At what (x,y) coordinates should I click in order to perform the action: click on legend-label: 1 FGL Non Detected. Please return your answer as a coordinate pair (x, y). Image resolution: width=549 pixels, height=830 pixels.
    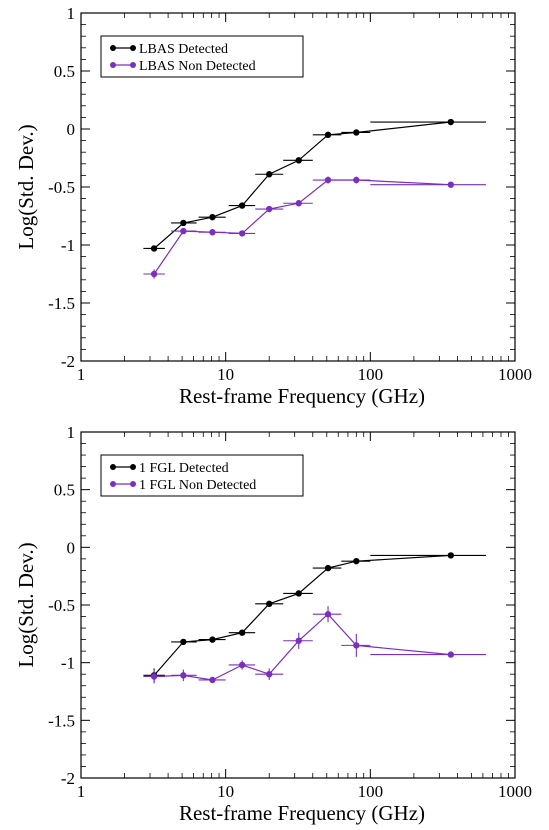
    Looking at the image, I should click on (197, 485).